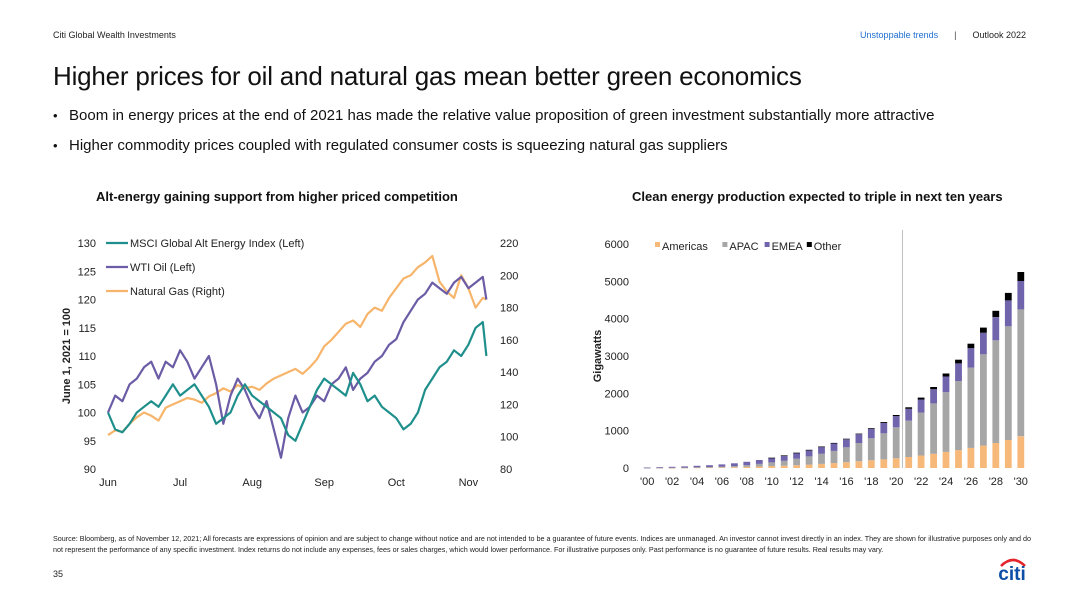  What do you see at coordinates (90, 470) in the screenshot?
I see `y-tick-label-left: 90` at bounding box center [90, 470].